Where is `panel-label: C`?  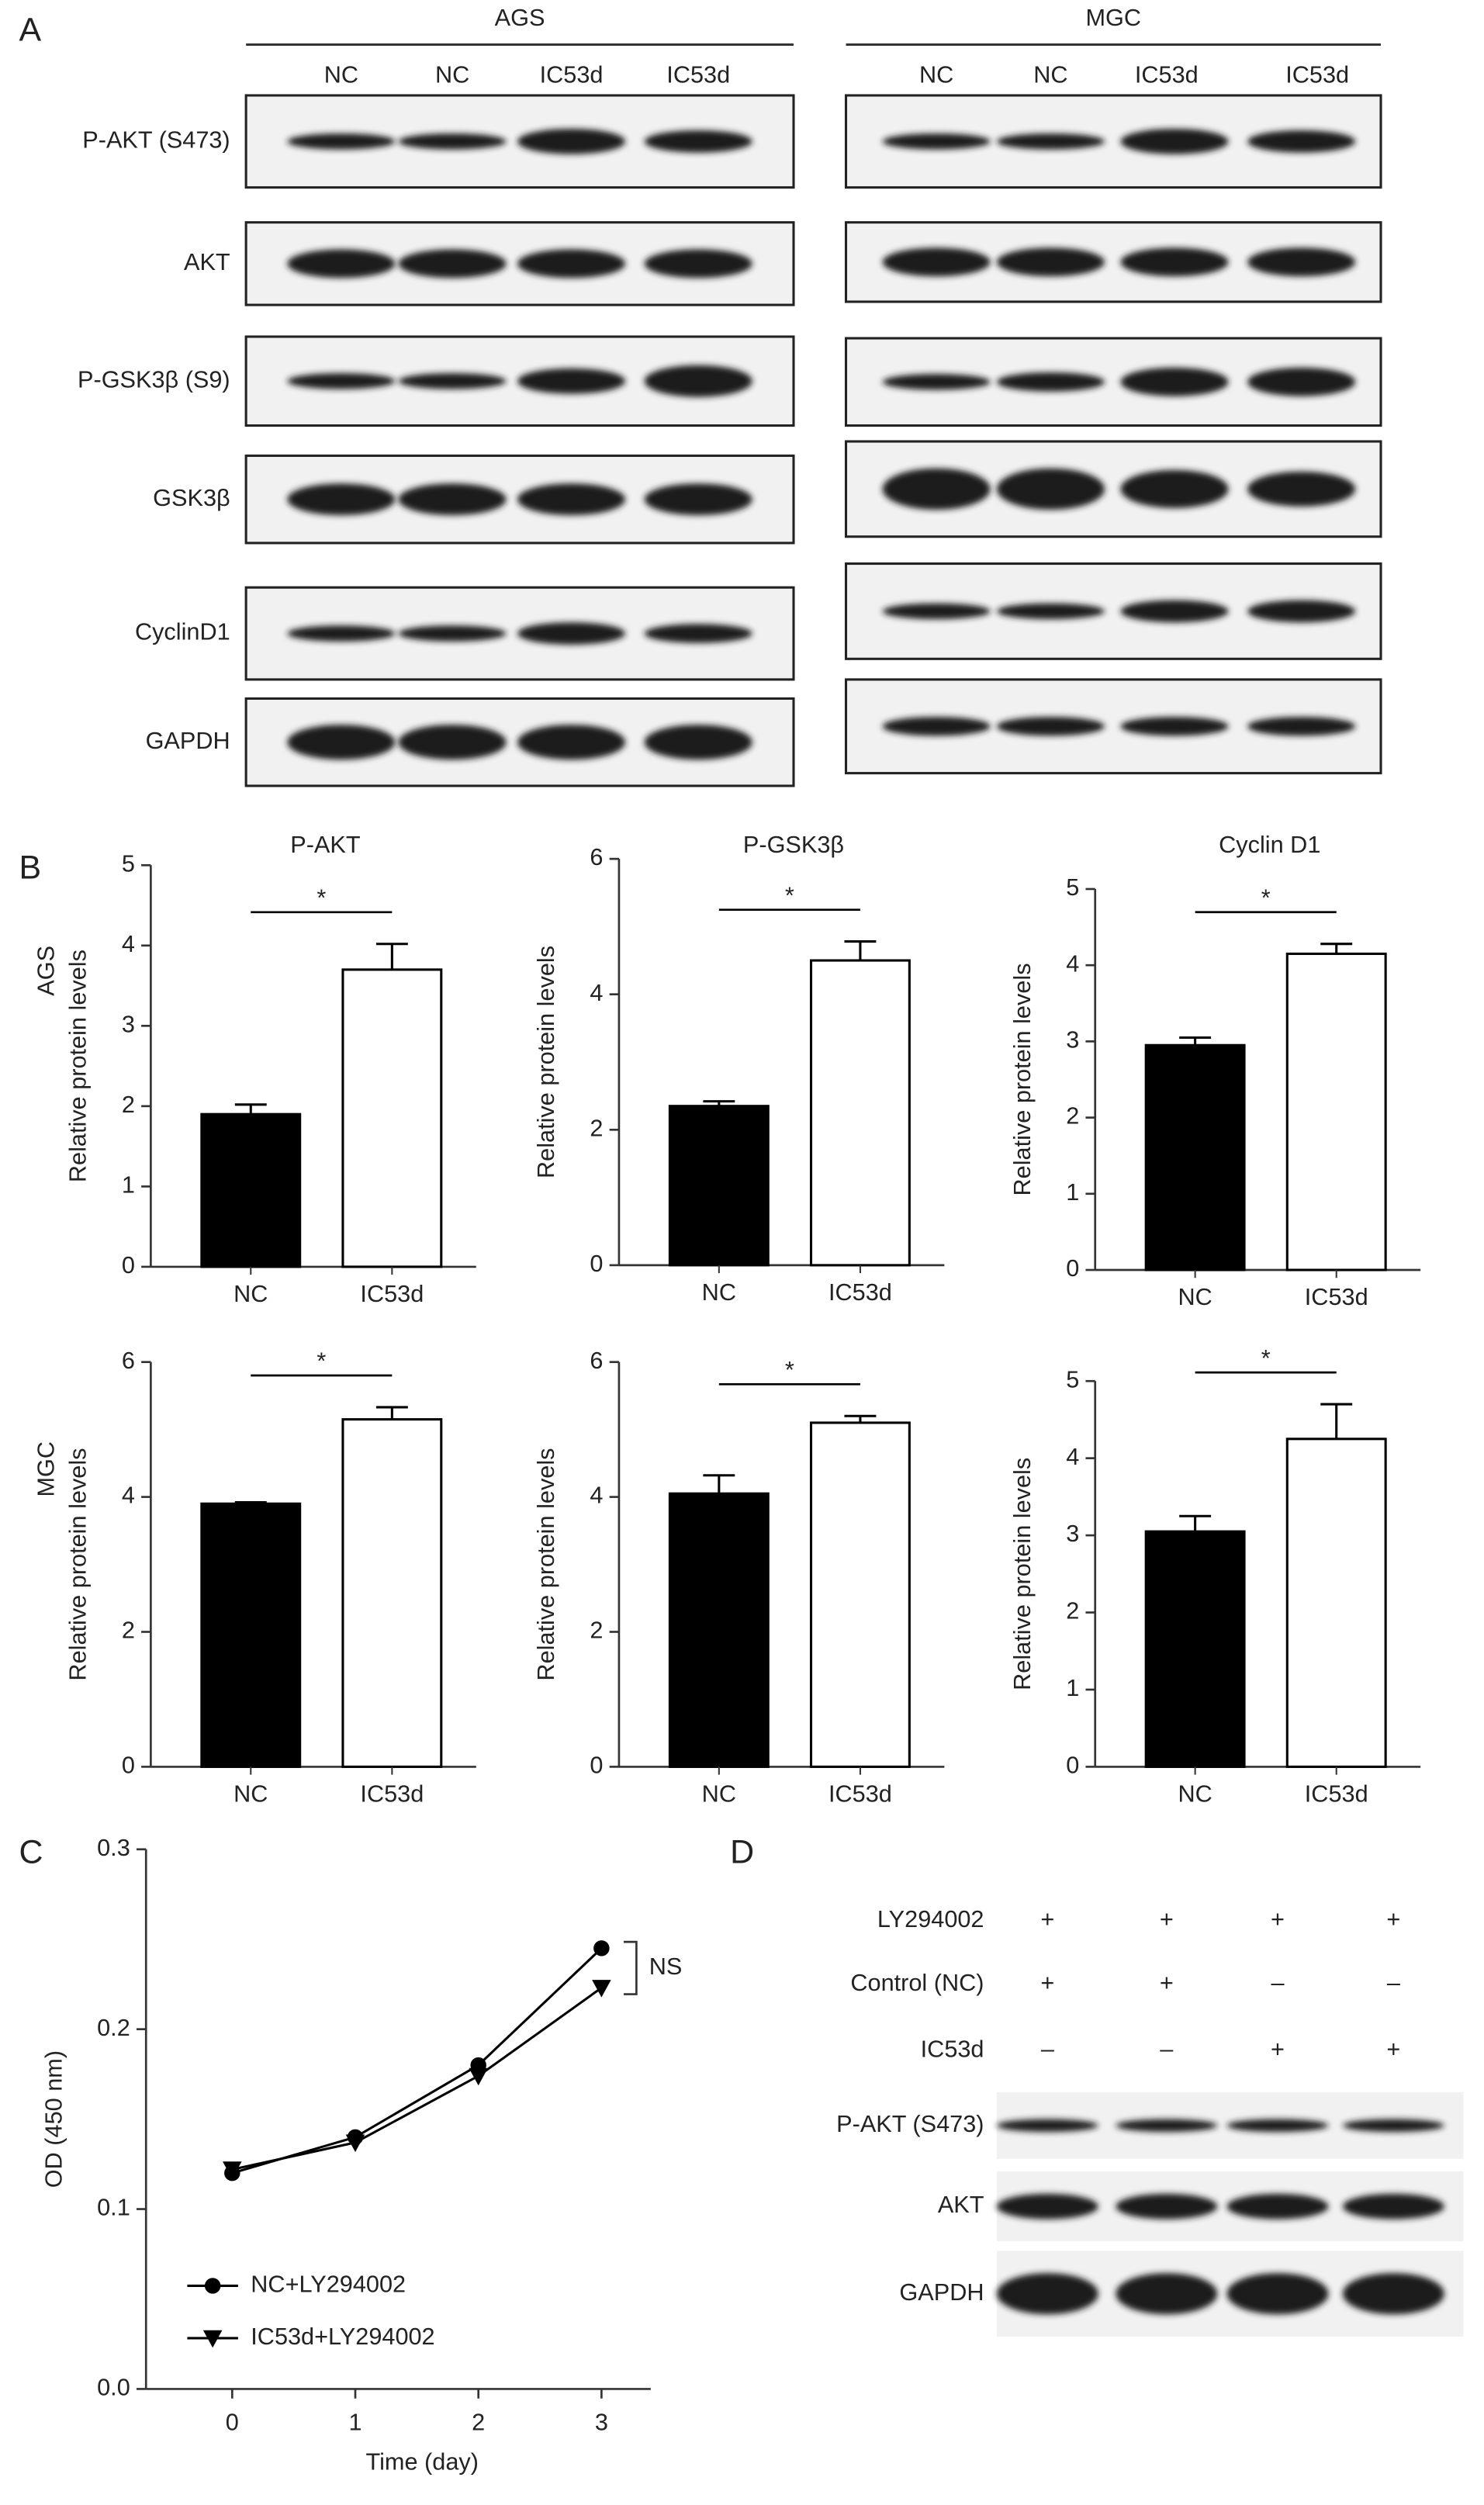 panel-label: C is located at coordinates (31, 1851).